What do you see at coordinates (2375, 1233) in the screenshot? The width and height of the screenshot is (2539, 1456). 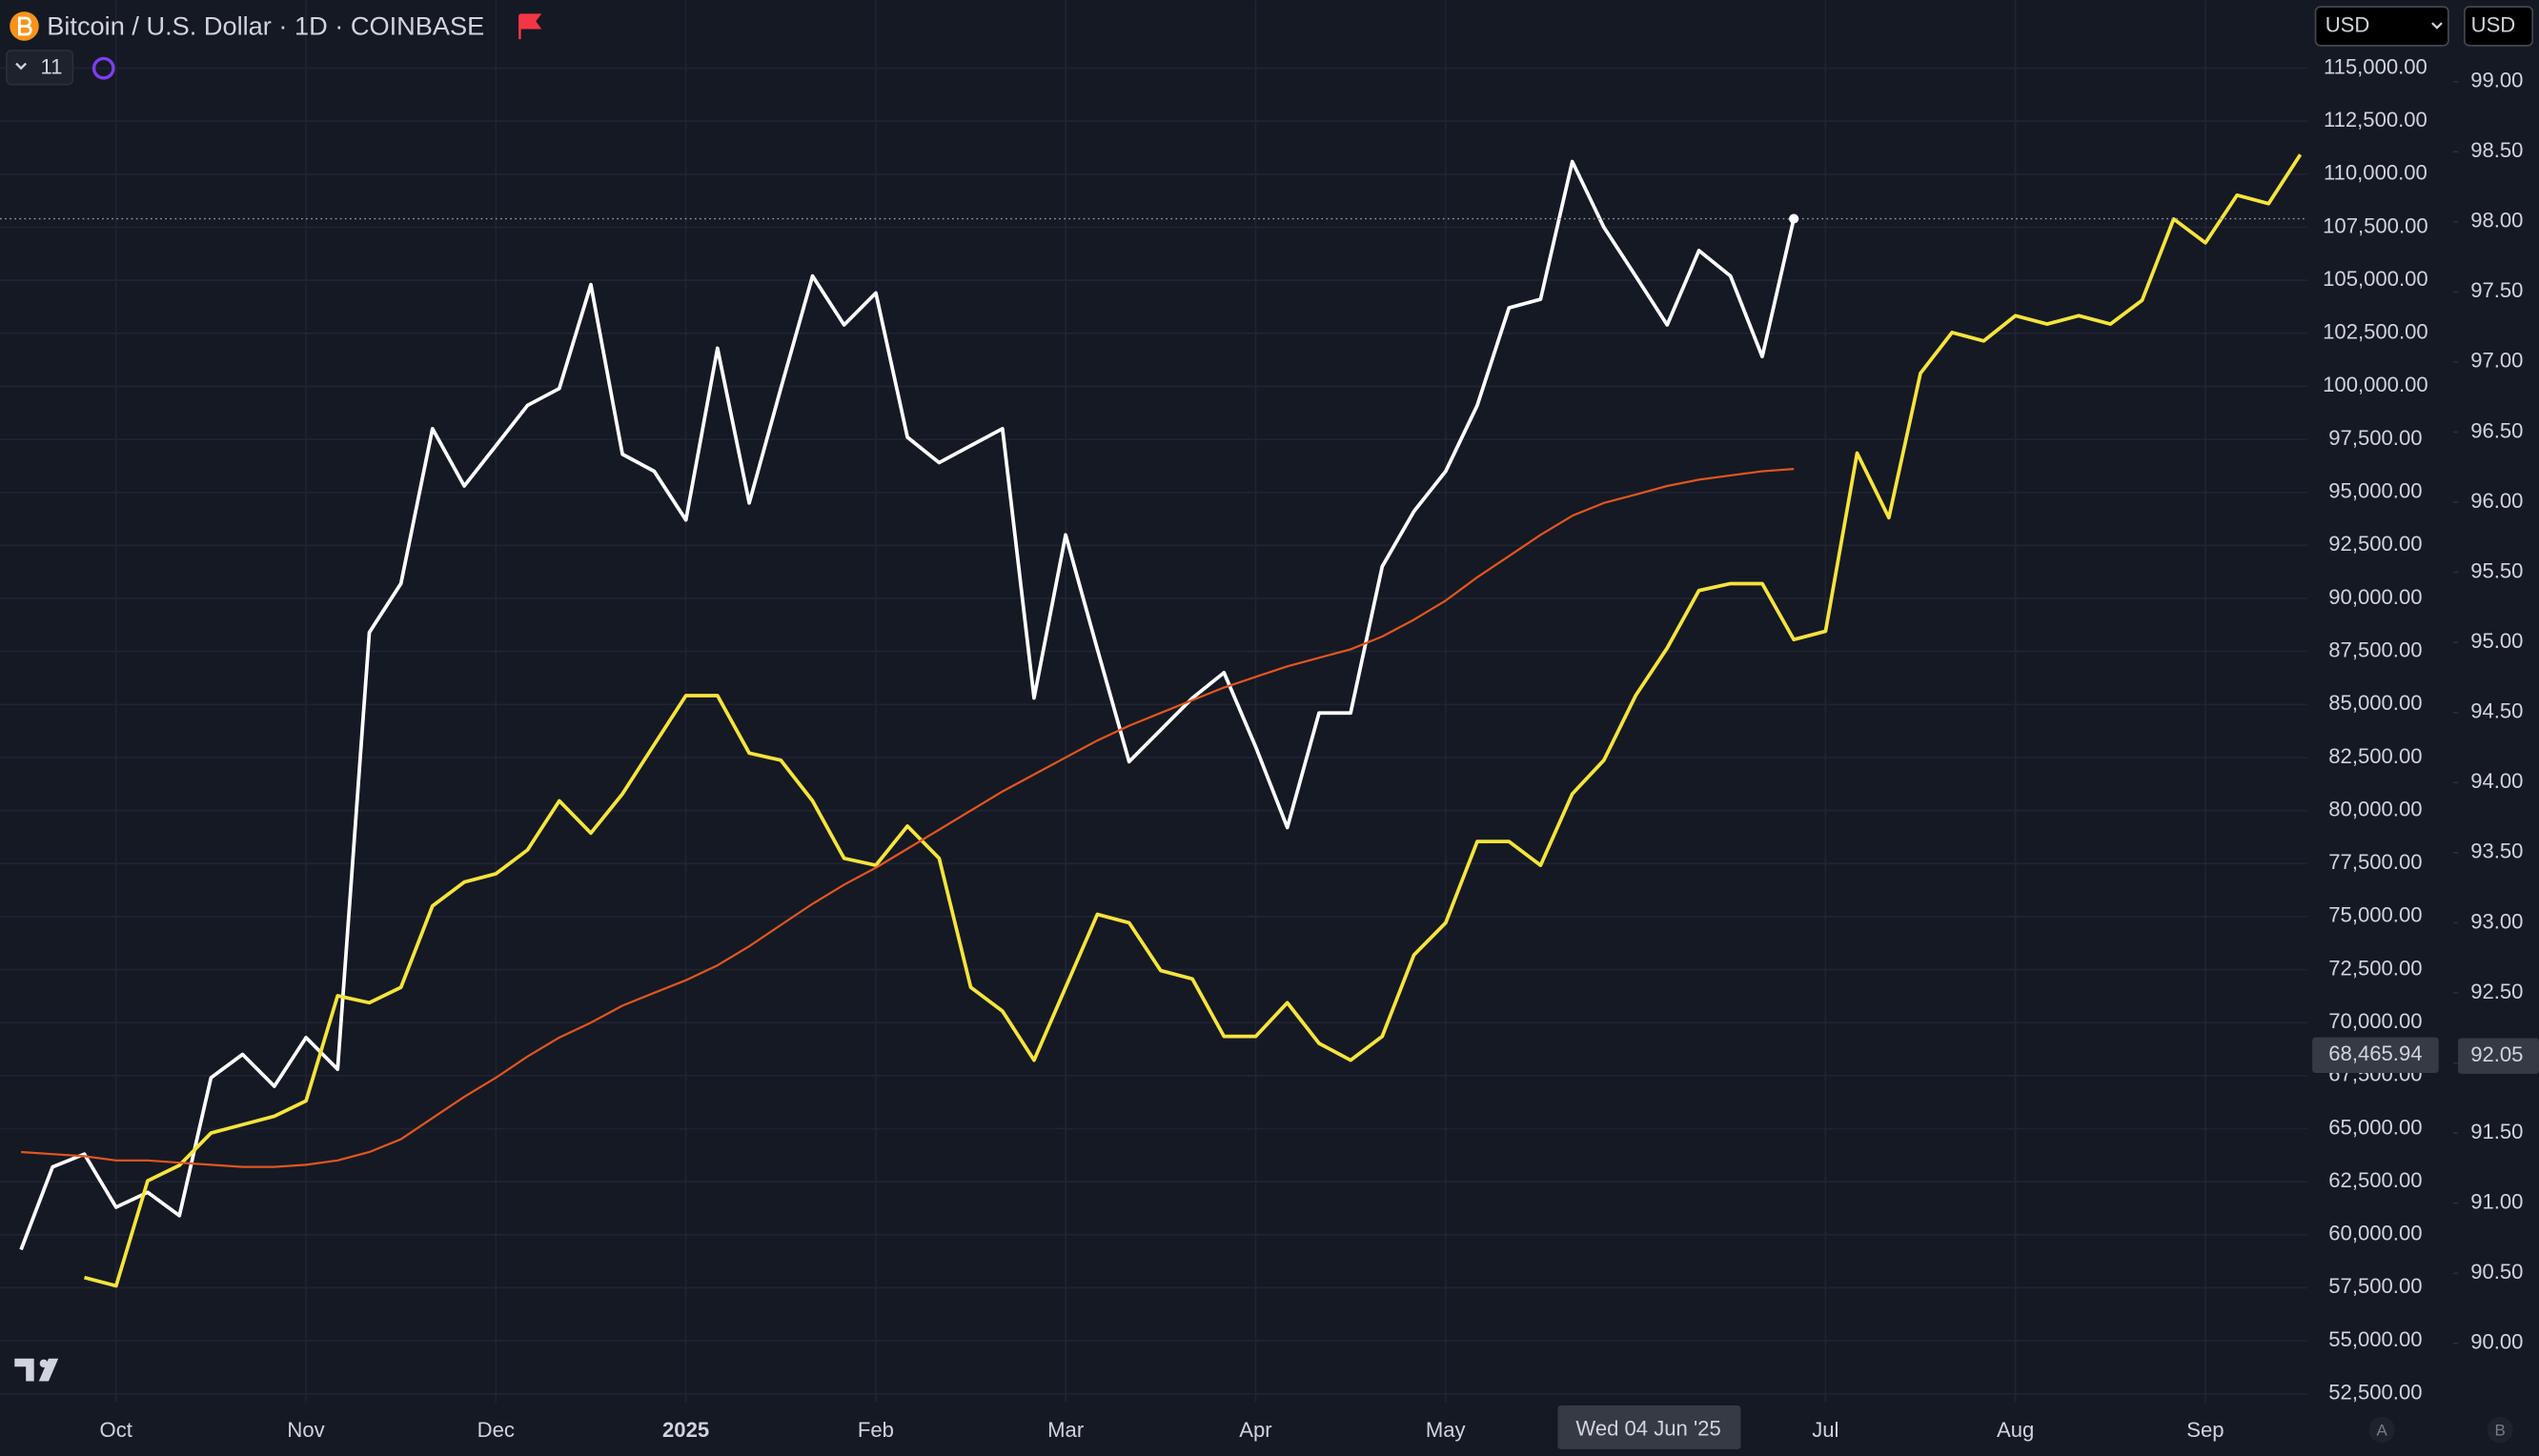 I see `y-tick-label: 60,000.00` at bounding box center [2375, 1233].